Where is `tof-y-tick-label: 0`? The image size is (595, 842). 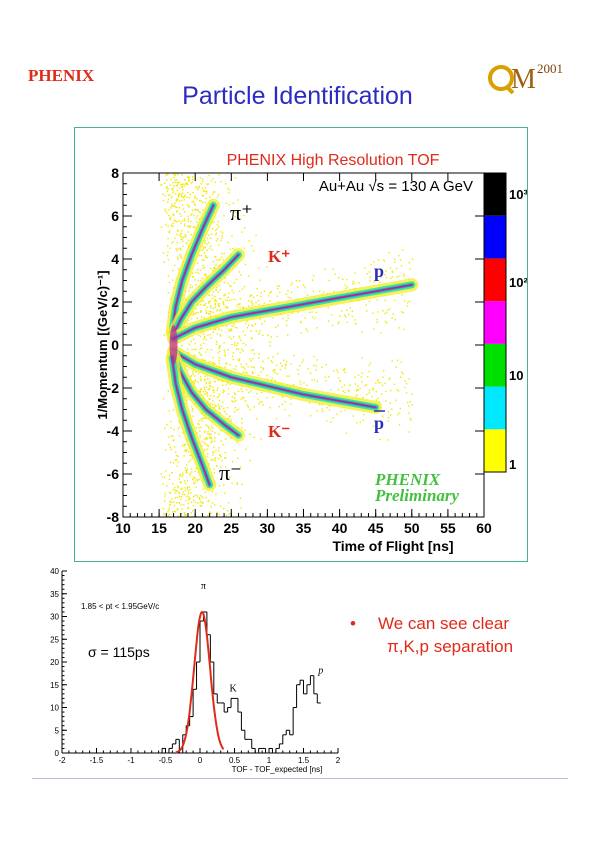 tof-y-tick-label: 0 is located at coordinates (115, 345).